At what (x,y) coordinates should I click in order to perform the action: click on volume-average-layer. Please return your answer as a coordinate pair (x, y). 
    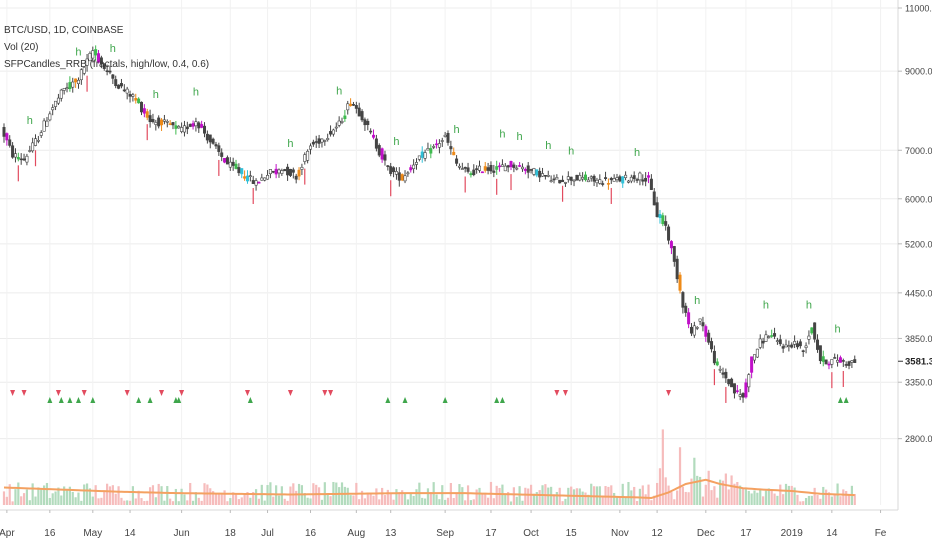
    Looking at the image, I should click on (429, 489).